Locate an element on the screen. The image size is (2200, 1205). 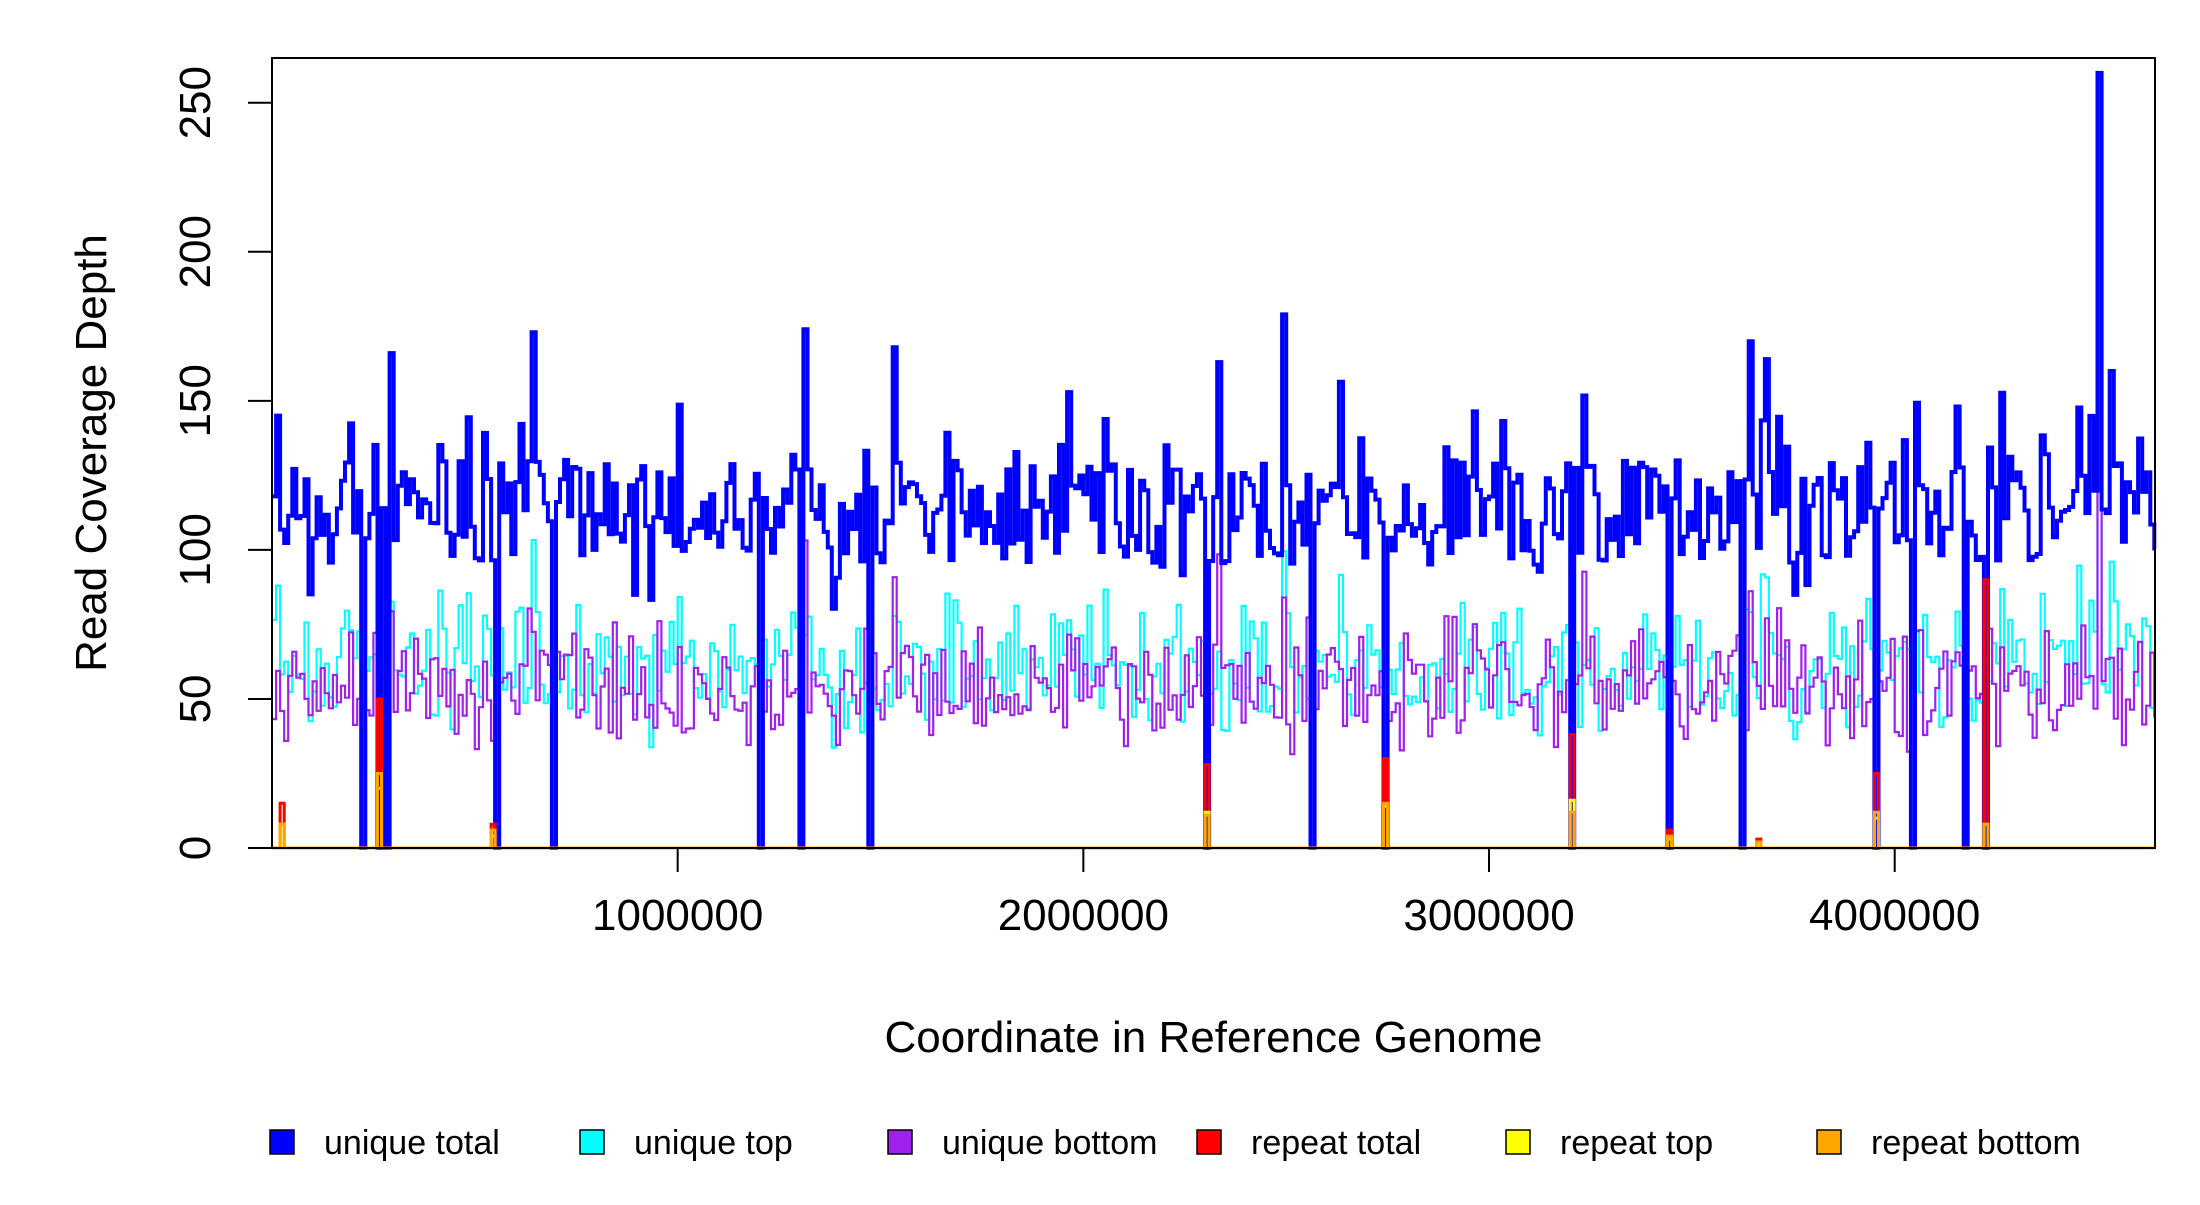
y-tick-label: 150 is located at coordinates (195, 400).